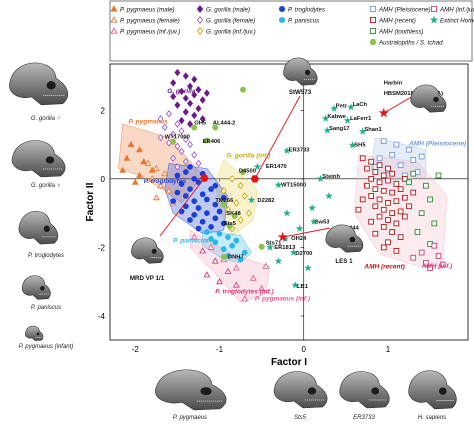 This screenshot has width=474, height=429. I want to click on specimen-label-er1813: ER1813, so click(285, 248).